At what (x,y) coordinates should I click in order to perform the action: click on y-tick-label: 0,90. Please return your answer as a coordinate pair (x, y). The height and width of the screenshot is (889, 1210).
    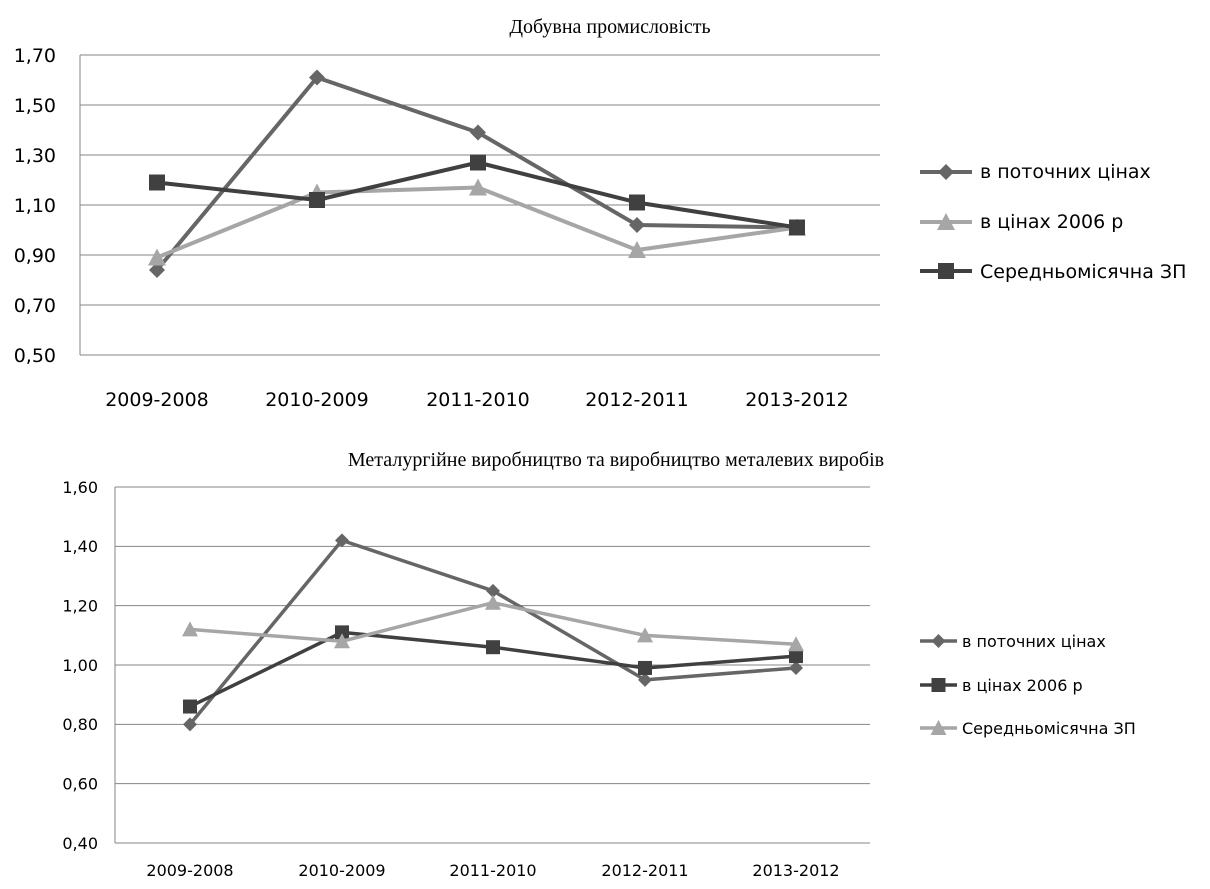
    Looking at the image, I should click on (35, 256).